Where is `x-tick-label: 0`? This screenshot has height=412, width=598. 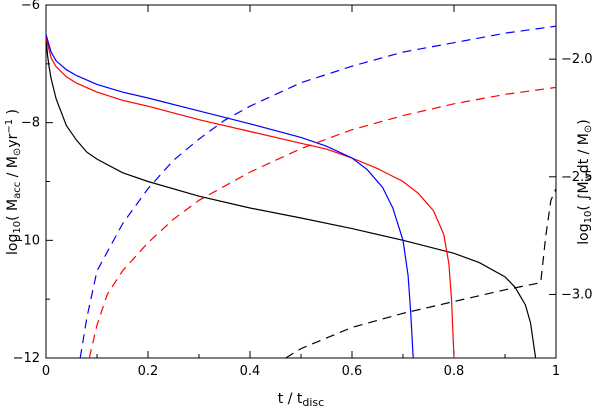
x-tick-label: 0 is located at coordinates (46, 371).